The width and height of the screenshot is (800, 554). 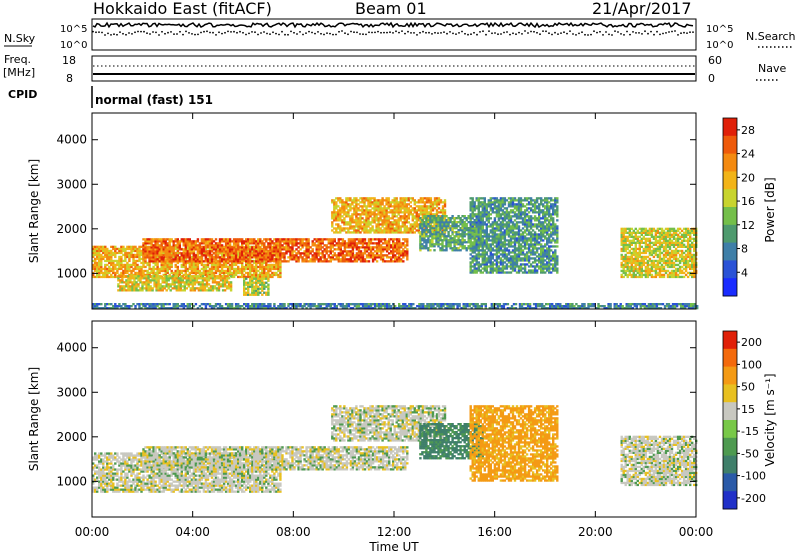 What do you see at coordinates (711, 78) in the screenshot?
I see `nave-lo-label: 0` at bounding box center [711, 78].